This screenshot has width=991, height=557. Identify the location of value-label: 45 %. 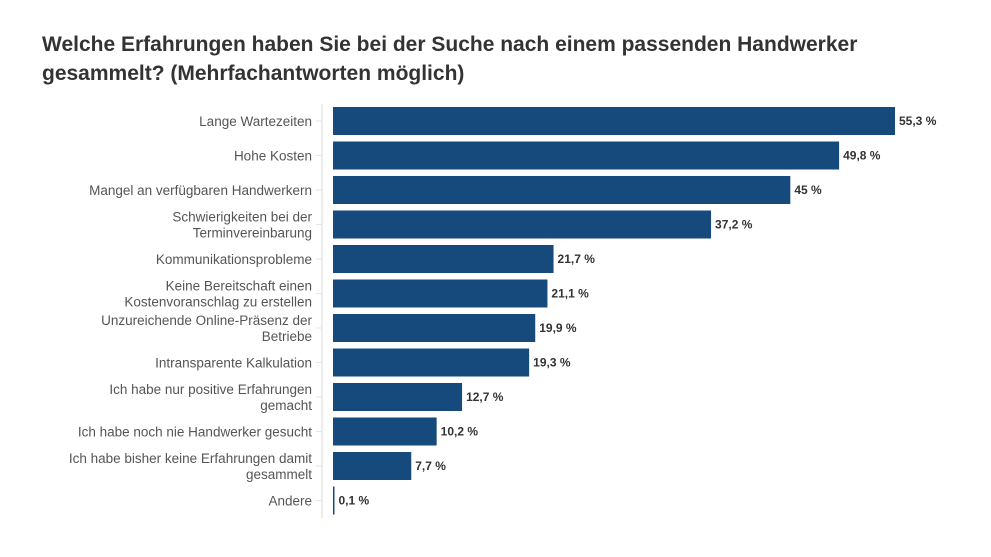
(808, 190).